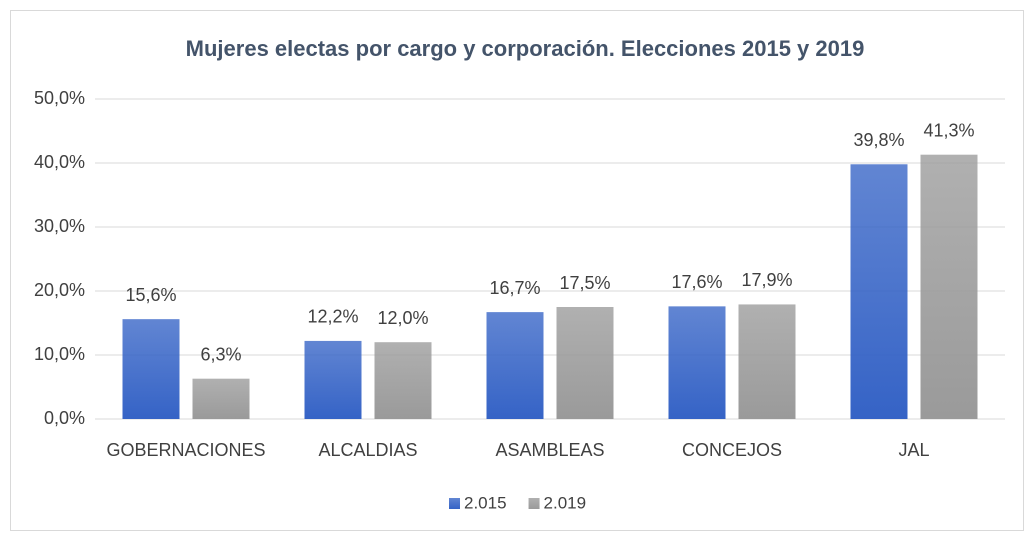 The image size is (1034, 533). Describe the element at coordinates (59, 98) in the screenshot. I see `y-tick-label: 50,0%` at that location.